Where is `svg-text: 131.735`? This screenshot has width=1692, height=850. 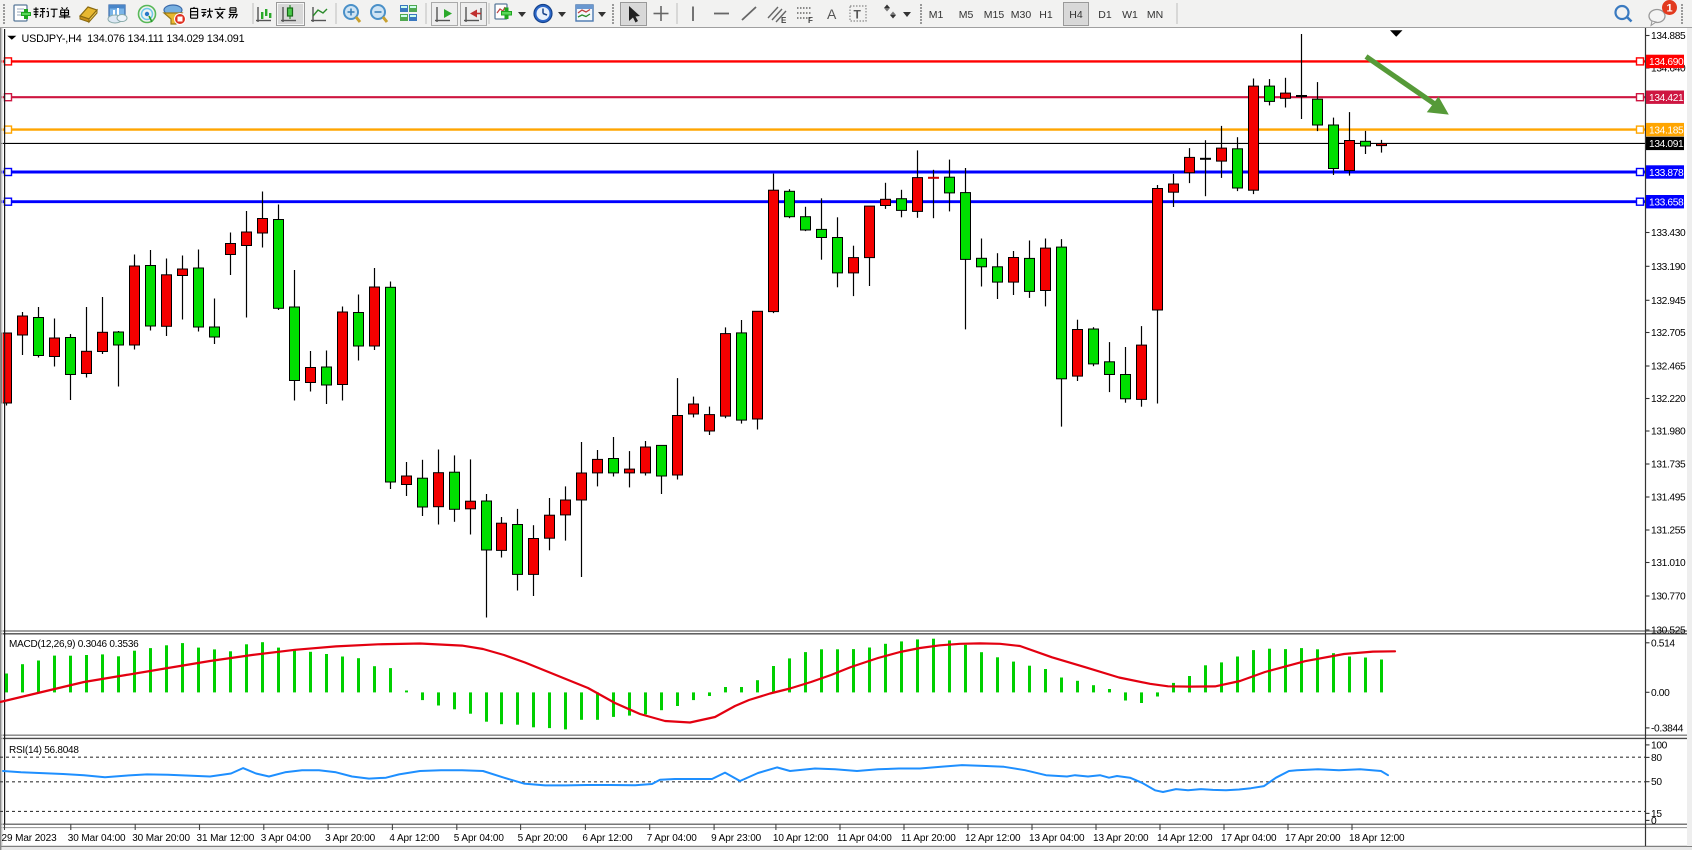 svg-text: 131.735 is located at coordinates (1668, 465).